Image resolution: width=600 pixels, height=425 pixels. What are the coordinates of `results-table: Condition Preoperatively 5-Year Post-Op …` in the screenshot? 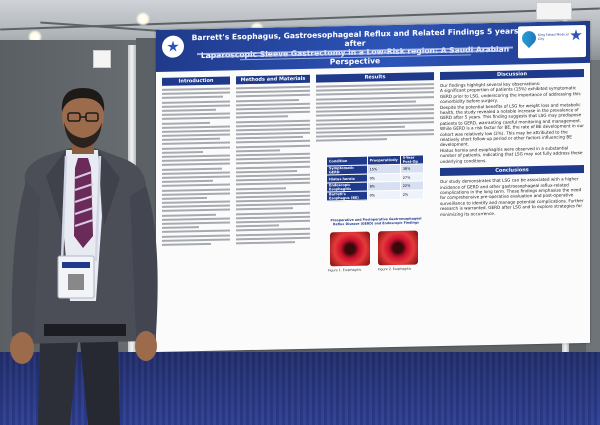 It's located at (375, 177).